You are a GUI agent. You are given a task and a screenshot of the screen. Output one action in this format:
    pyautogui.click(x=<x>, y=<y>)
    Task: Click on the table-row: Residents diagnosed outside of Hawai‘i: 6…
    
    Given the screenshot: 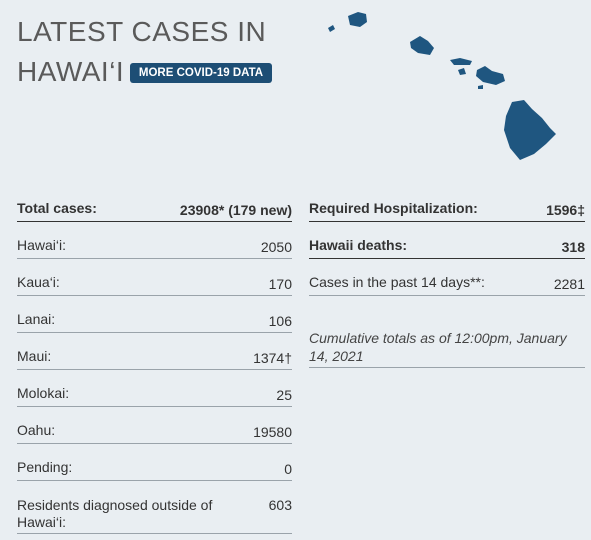 What is the action you would take?
    pyautogui.click(x=154, y=515)
    